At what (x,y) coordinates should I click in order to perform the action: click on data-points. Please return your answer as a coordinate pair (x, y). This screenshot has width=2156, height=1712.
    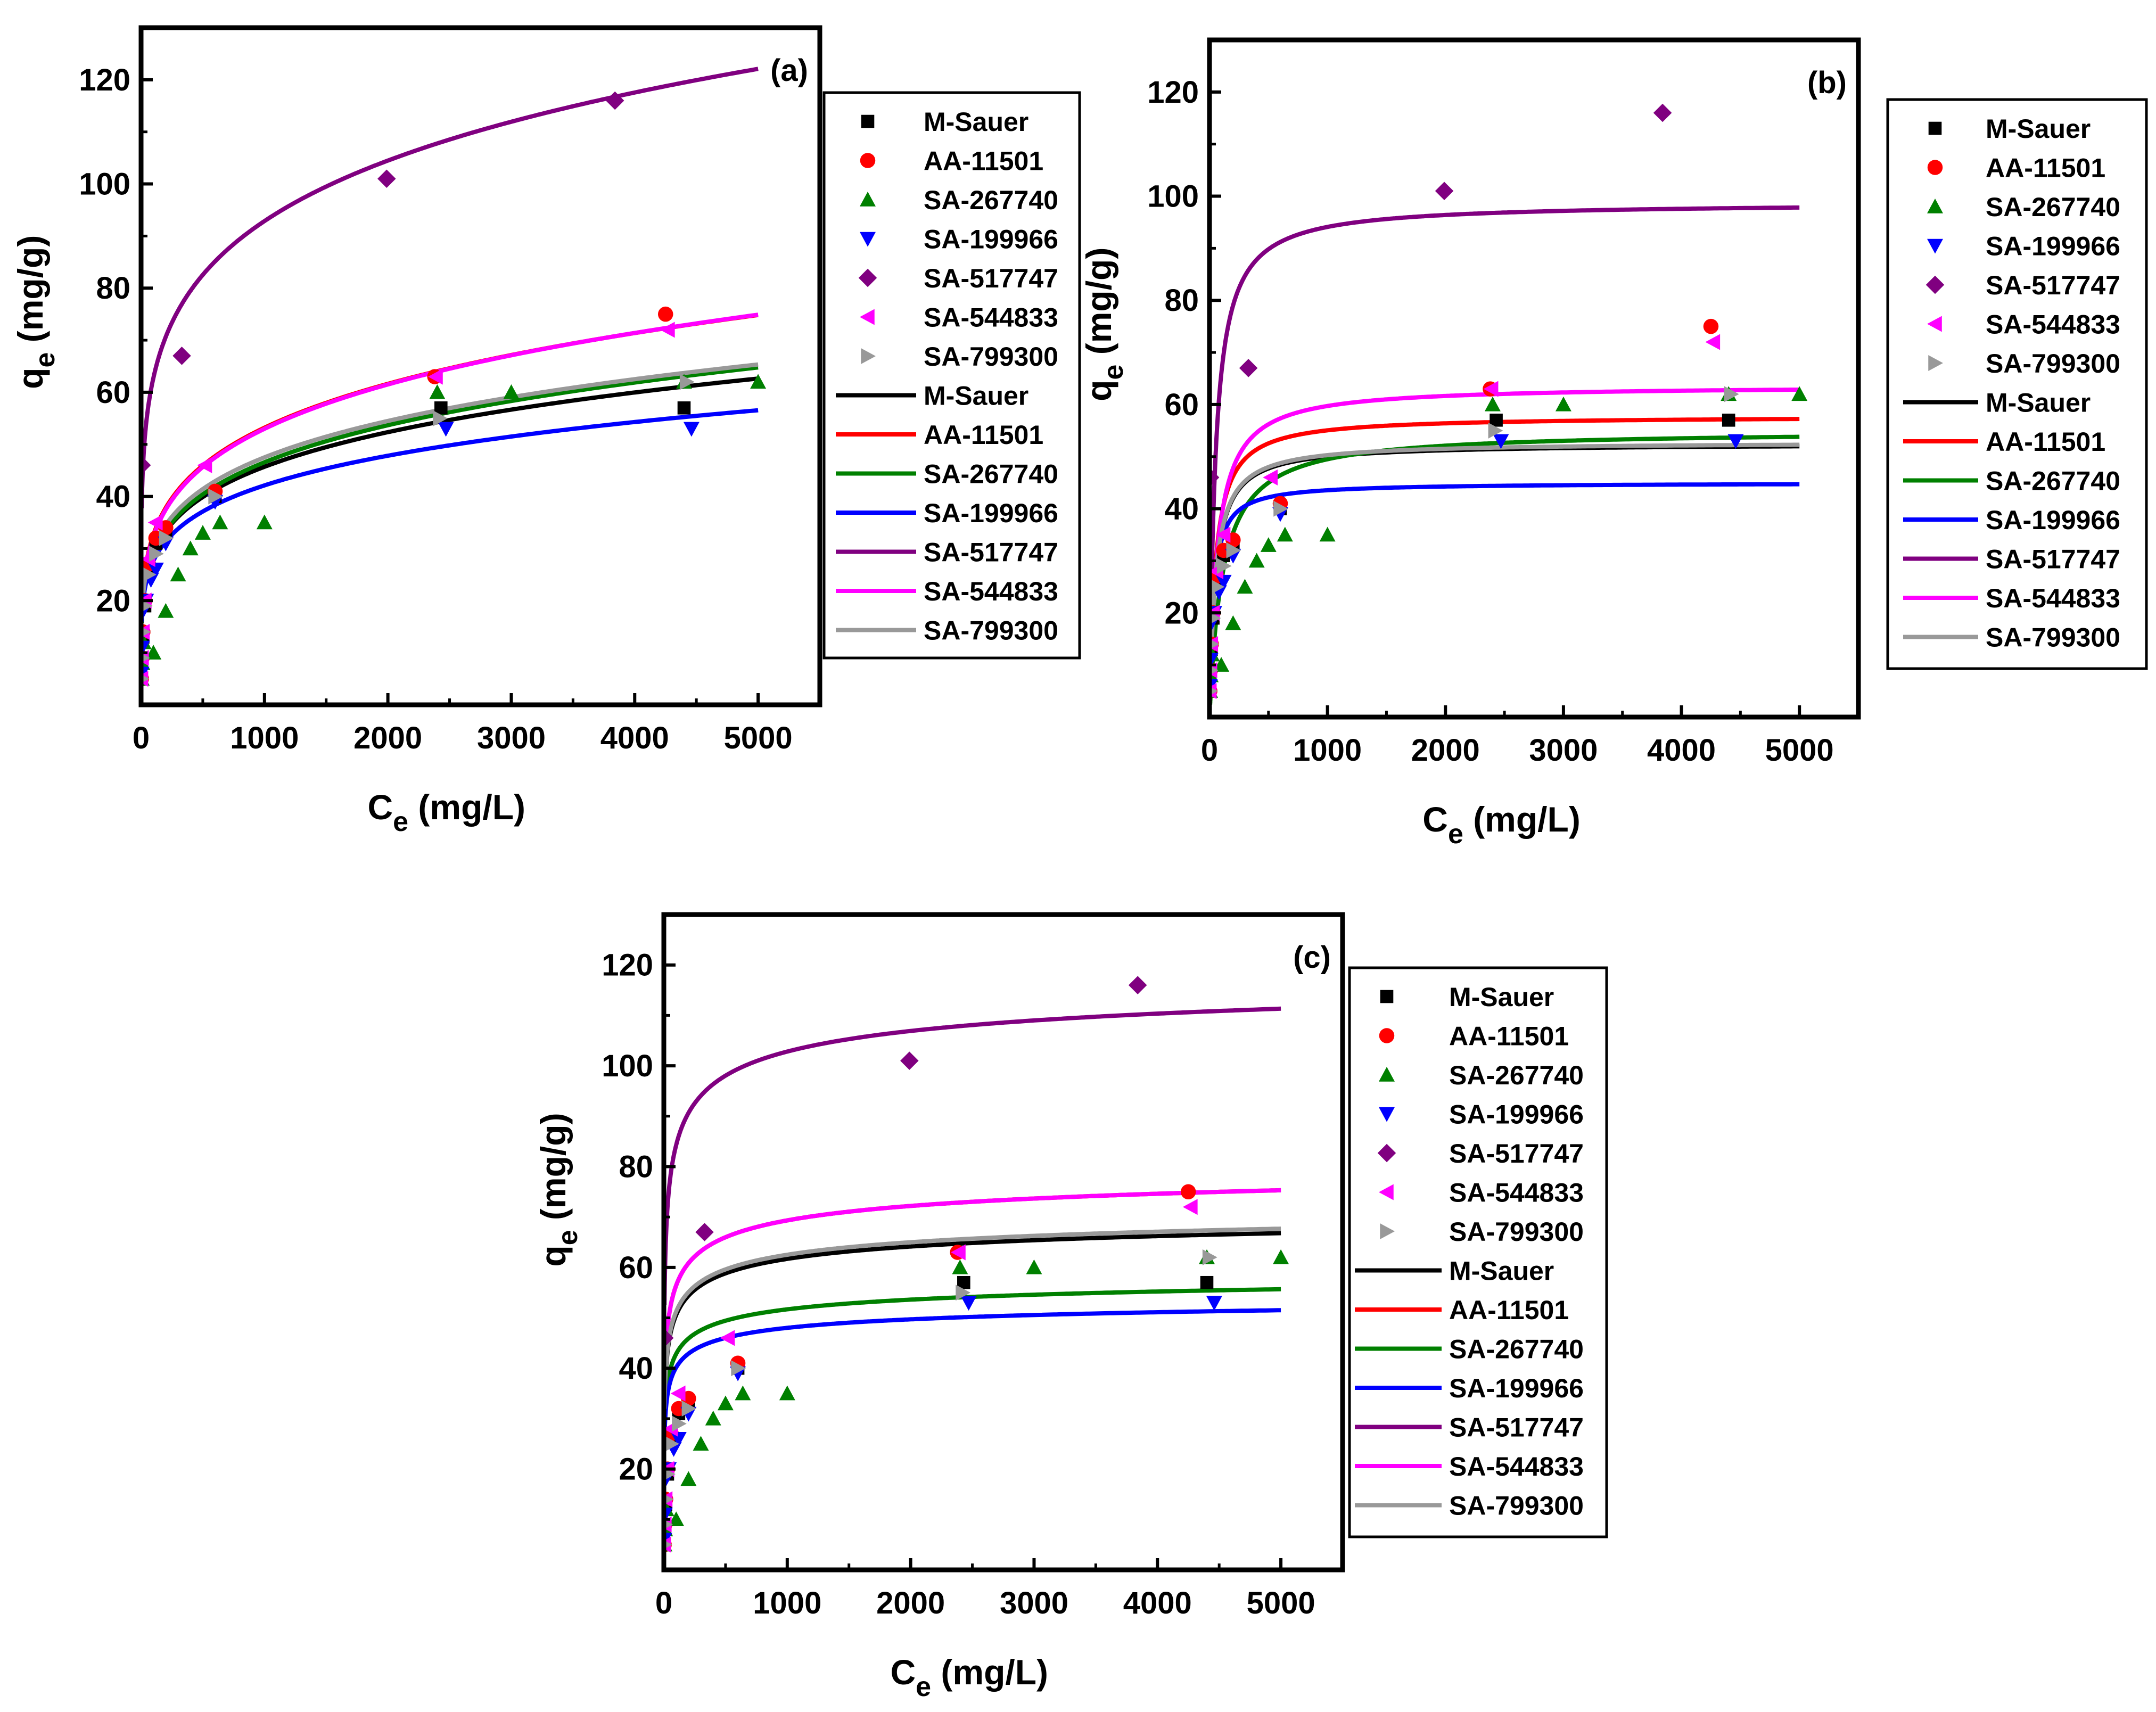
    Looking at the image, I should click on (454, 389).